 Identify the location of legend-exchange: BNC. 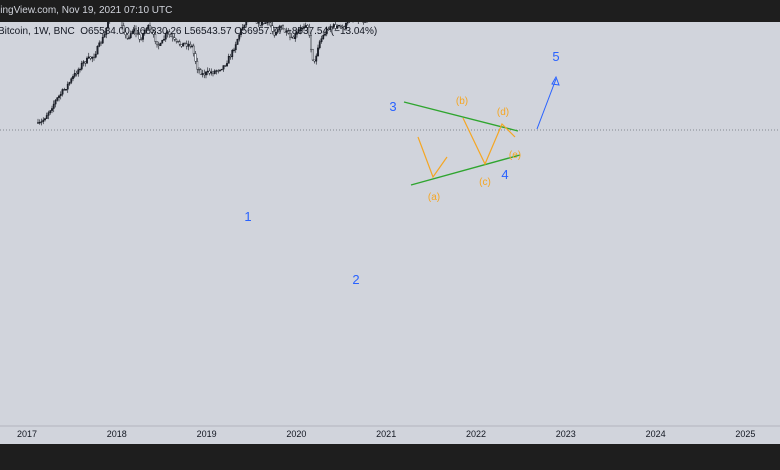
(64, 31).